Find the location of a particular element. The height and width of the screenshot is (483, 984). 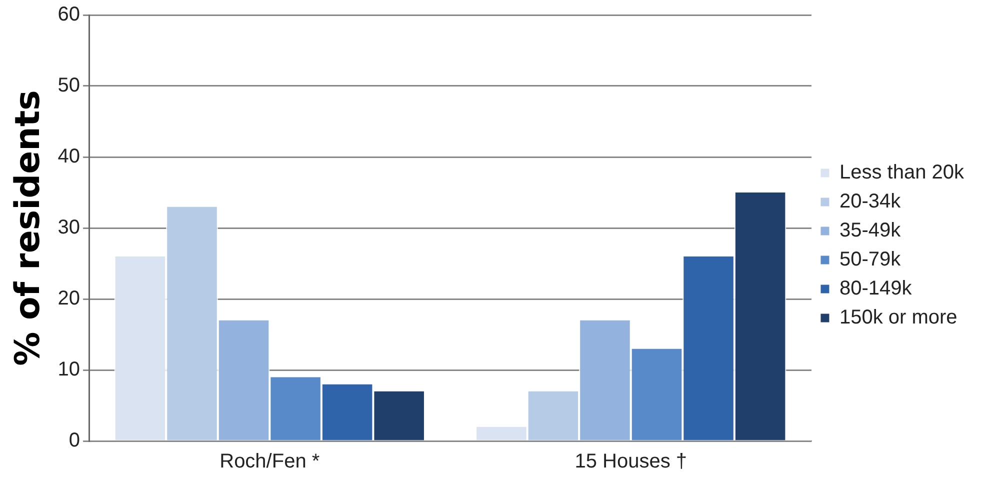

legend-label: 35-49k is located at coordinates (870, 231).